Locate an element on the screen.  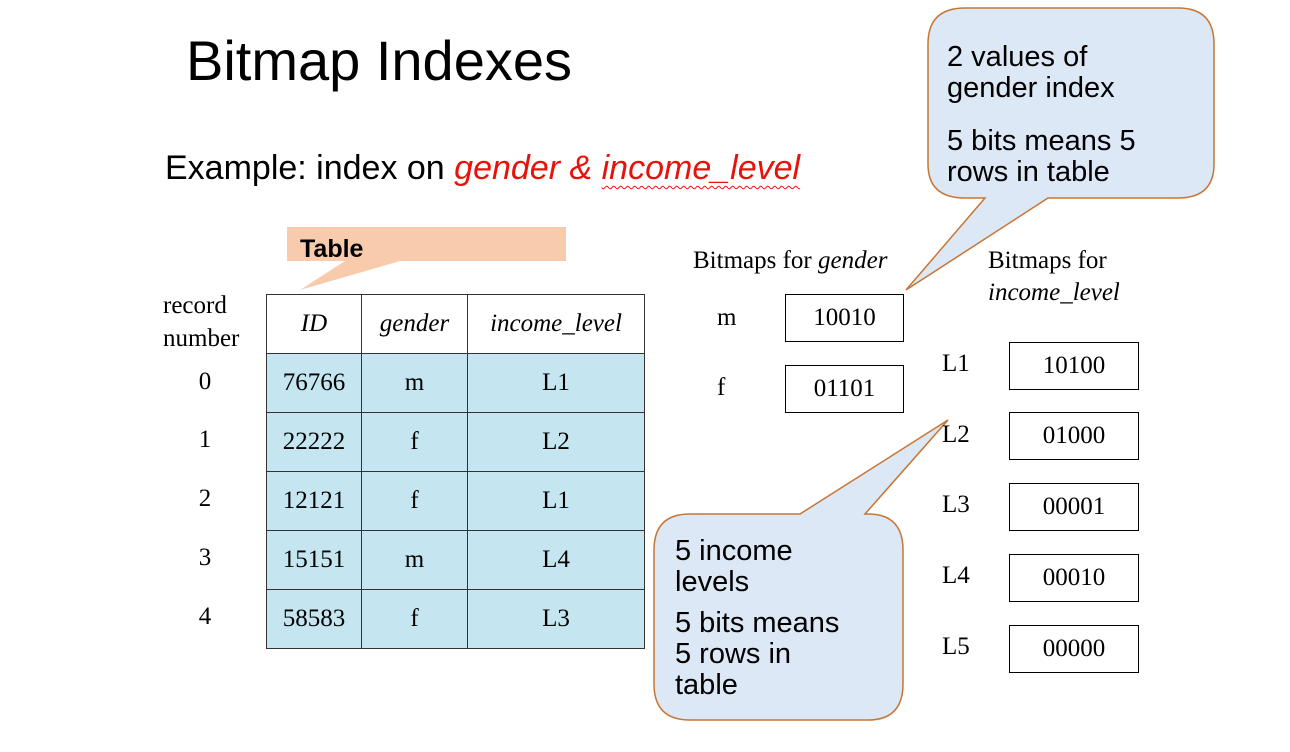
subtitle-connector: & is located at coordinates (581, 168).